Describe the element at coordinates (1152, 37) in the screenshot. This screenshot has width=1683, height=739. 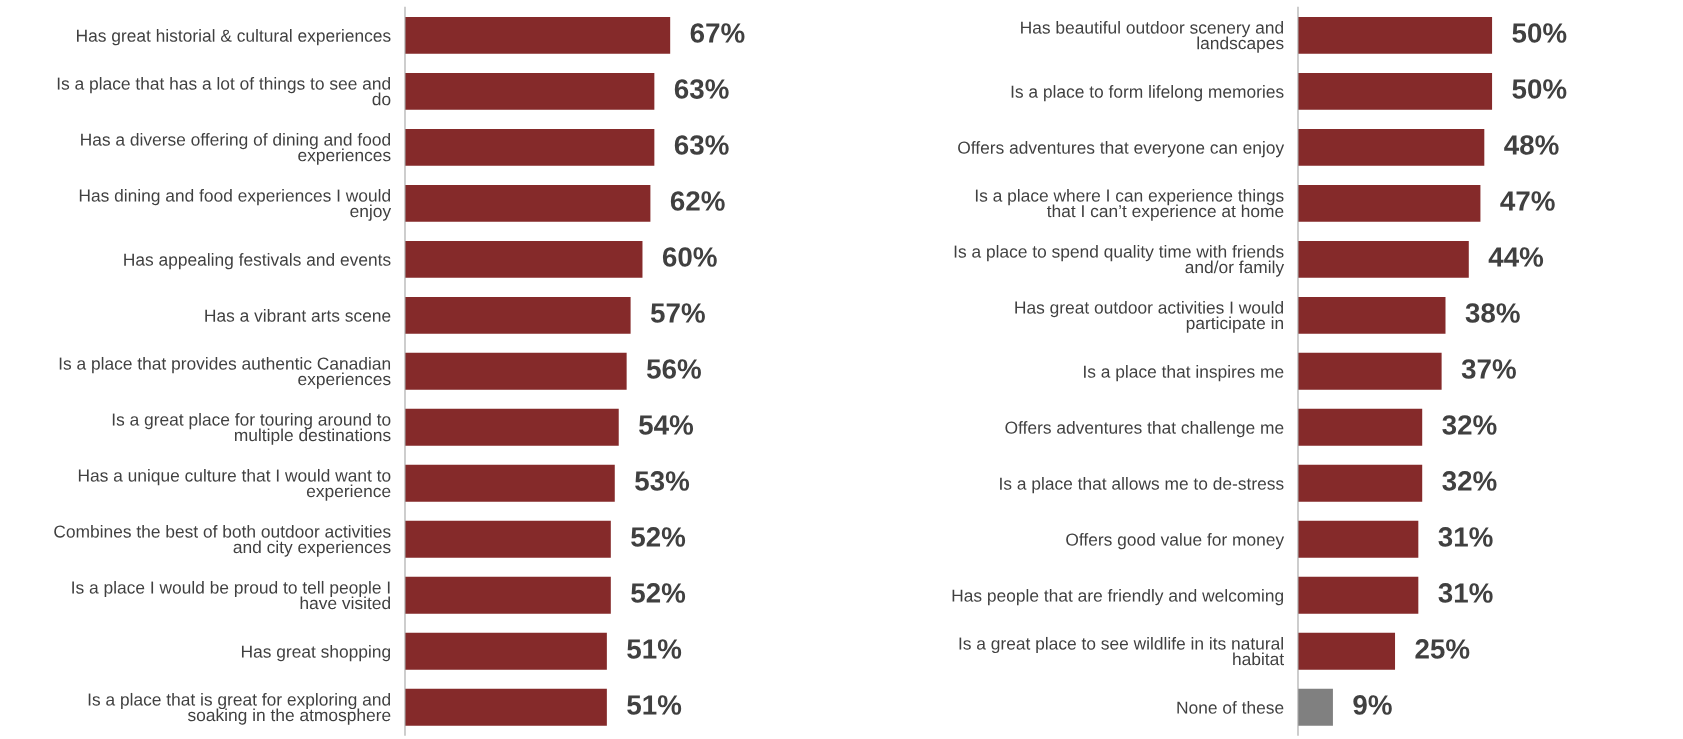
I see `y-tick-label: Has beautiful outdoor scenery and landscapes` at that location.